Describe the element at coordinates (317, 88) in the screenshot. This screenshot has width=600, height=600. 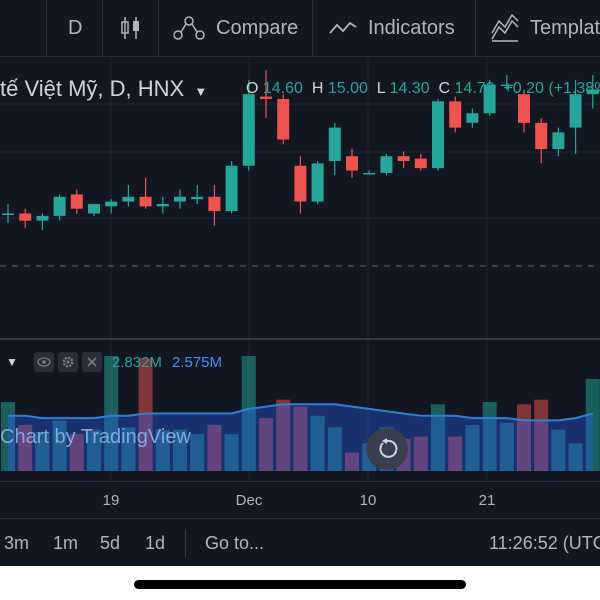
I see `high-label: H` at that location.